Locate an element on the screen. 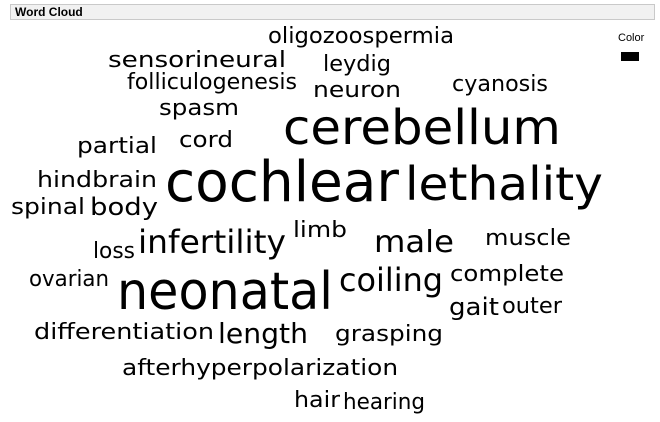 Image resolution: width=660 pixels, height=422 pixels. window-title: Word Cloud is located at coordinates (49, 12).